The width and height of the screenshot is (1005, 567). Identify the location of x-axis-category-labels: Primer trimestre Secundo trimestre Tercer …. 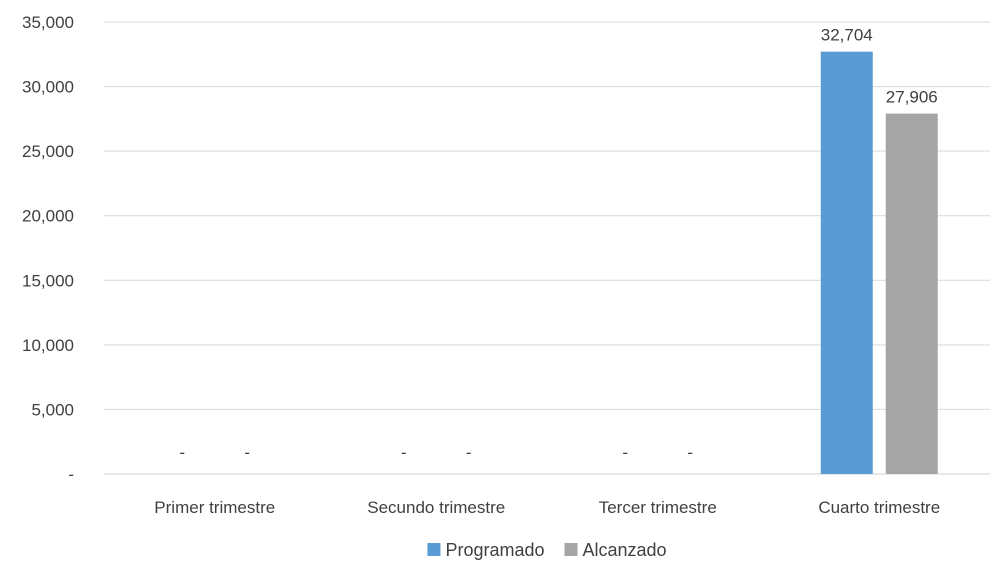
(547, 507).